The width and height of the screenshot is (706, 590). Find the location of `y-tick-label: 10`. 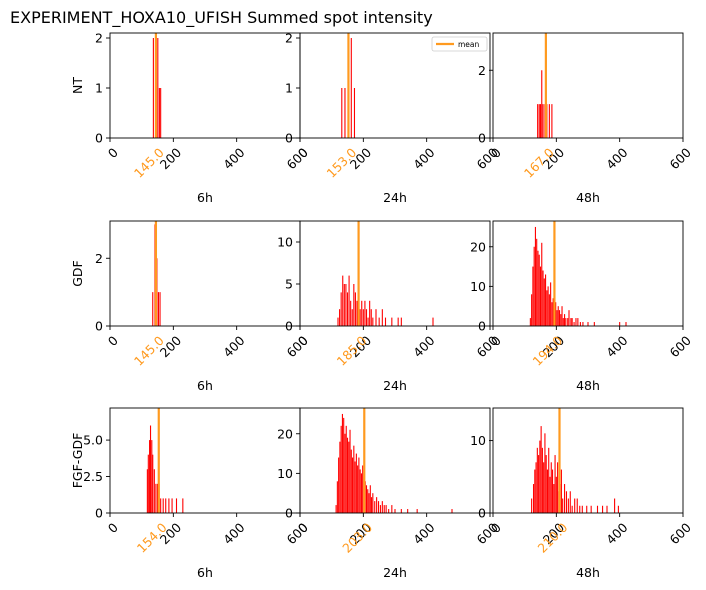

y-tick-label: 10 is located at coordinates (285, 242).